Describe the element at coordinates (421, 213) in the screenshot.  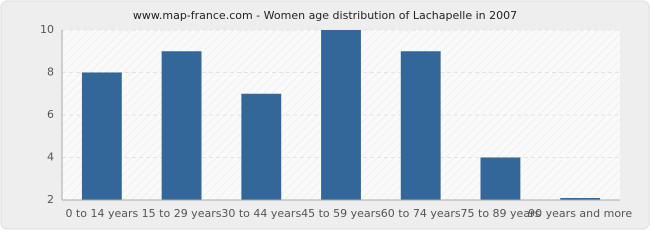
I see `x-tick-label: 60 to 74 years` at that location.